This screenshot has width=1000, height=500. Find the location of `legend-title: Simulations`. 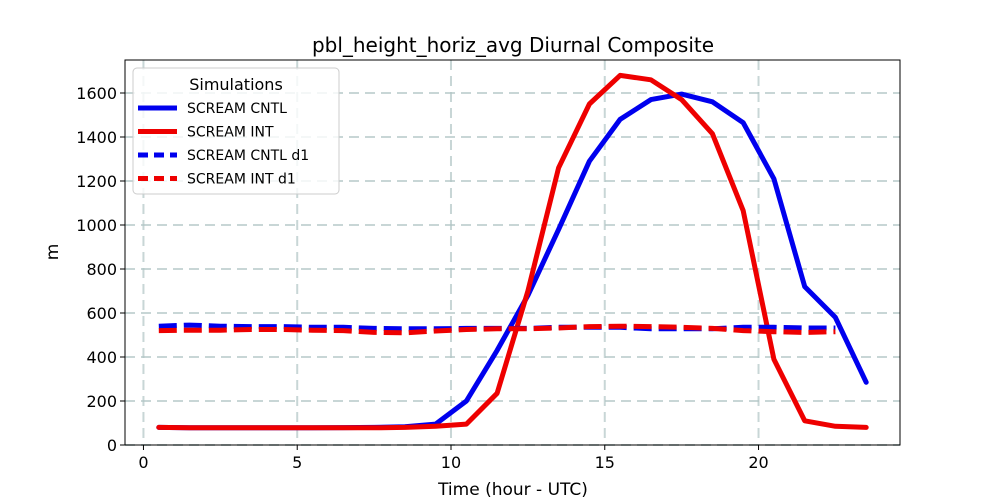

legend-title: Simulations is located at coordinates (236, 84).